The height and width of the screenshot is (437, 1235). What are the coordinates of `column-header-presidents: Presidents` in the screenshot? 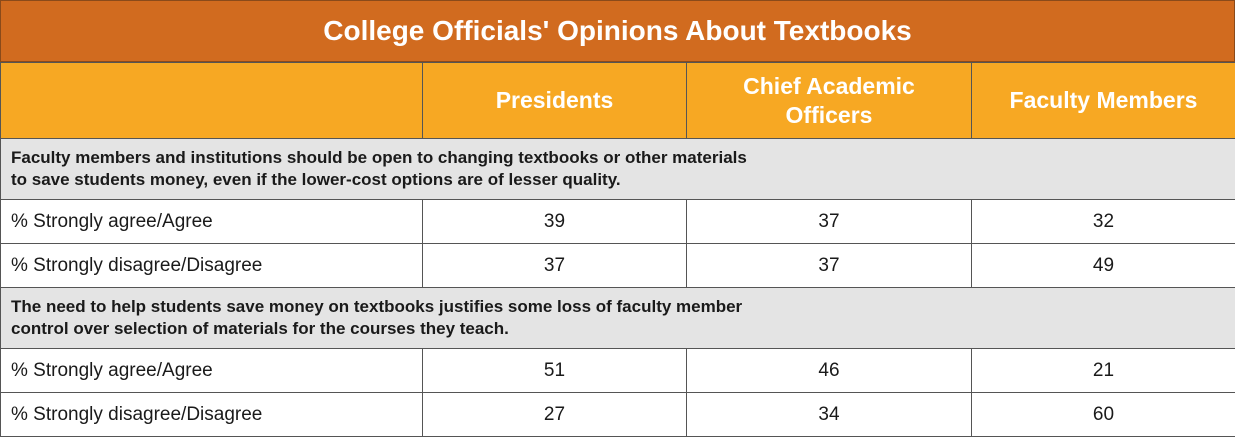 It's located at (555, 101).